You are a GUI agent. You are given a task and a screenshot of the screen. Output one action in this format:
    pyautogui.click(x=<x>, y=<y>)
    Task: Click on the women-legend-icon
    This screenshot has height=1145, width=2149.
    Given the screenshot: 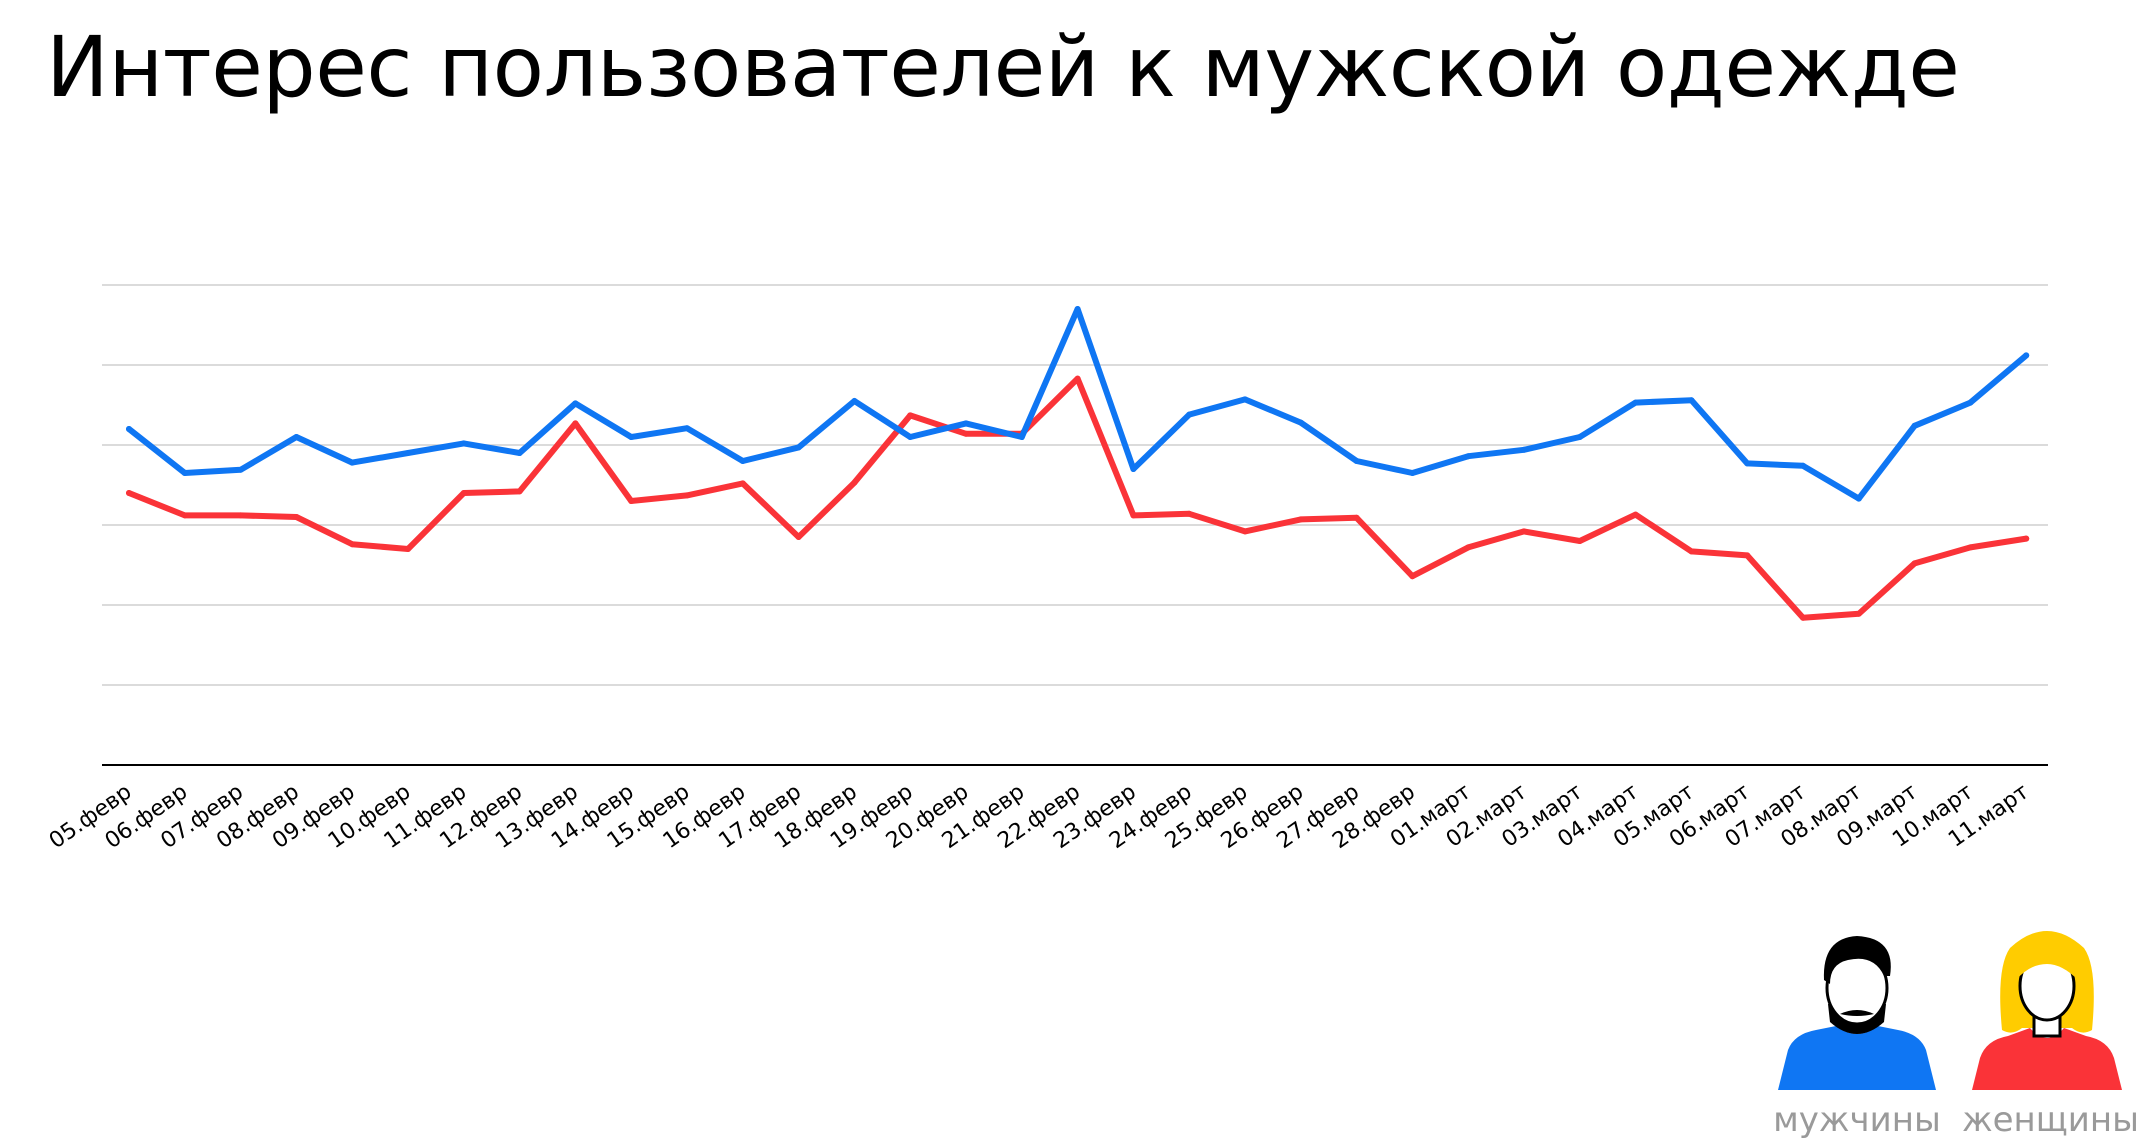 What is the action you would take?
    pyautogui.click(x=2047, y=1010)
    